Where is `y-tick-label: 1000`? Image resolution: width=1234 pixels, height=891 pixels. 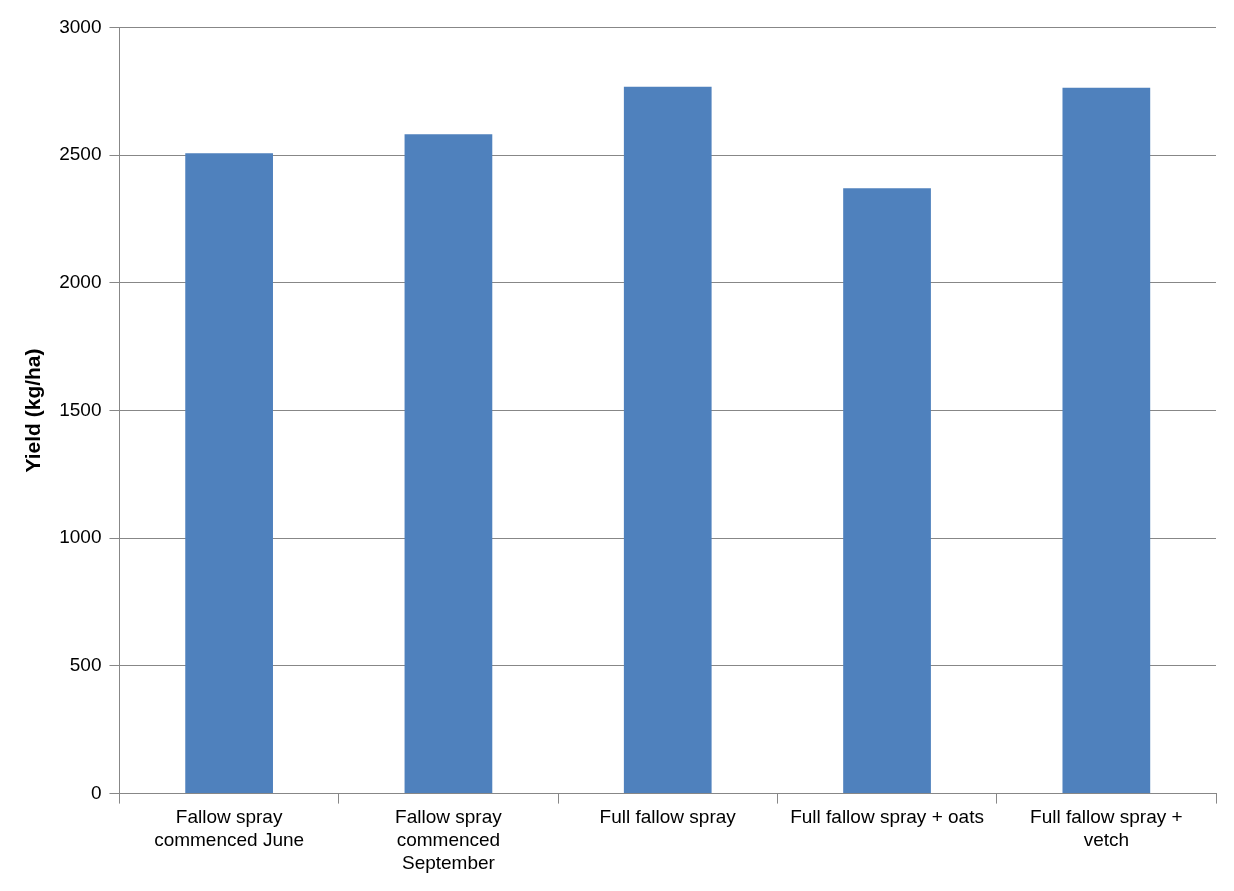 y-tick-label: 1000 is located at coordinates (80, 537).